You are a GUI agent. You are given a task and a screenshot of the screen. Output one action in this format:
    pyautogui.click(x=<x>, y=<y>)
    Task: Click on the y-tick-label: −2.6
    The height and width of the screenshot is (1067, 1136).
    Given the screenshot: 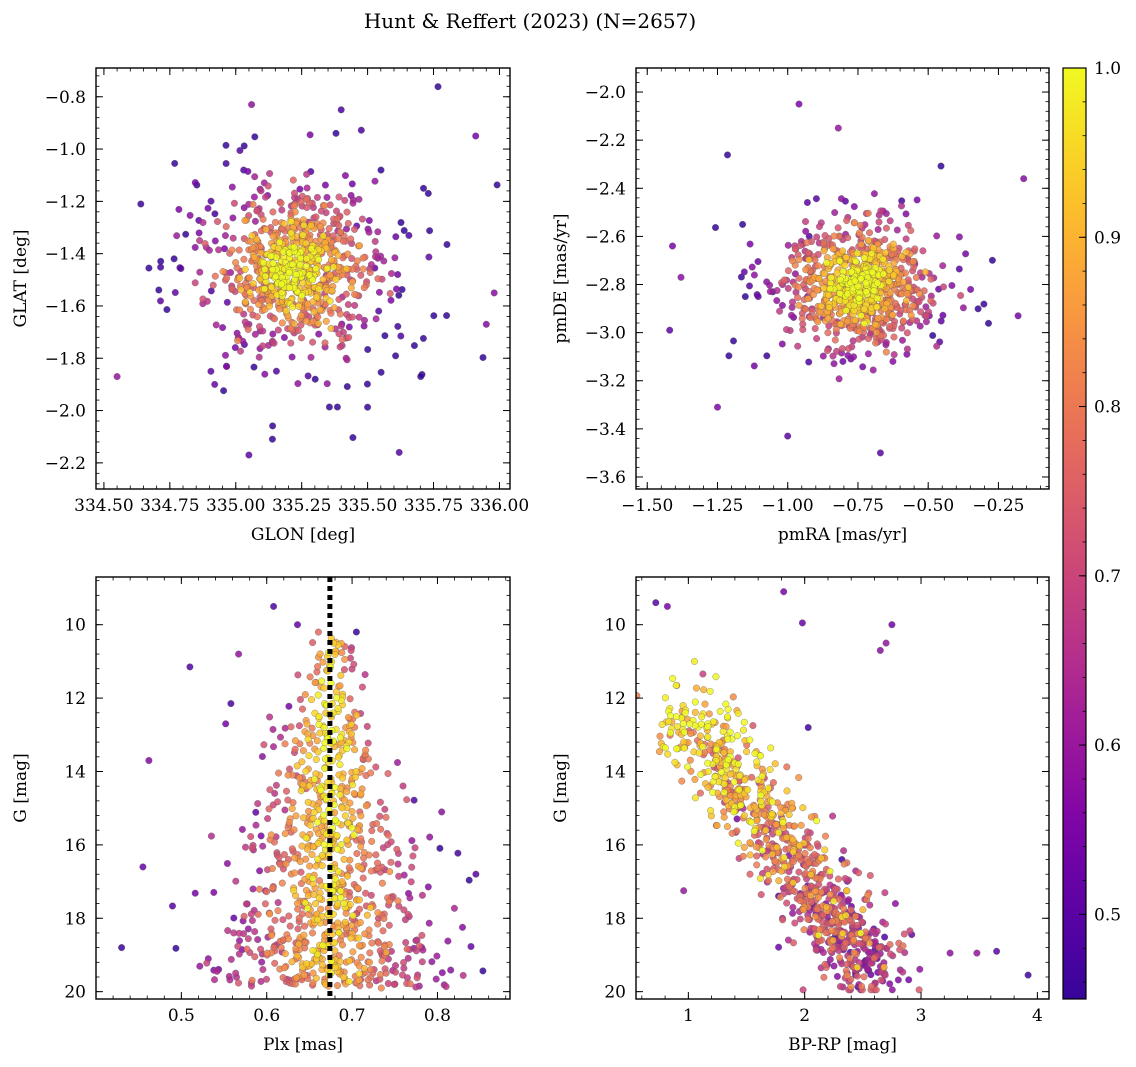 What is the action you would take?
    pyautogui.click(x=605, y=237)
    